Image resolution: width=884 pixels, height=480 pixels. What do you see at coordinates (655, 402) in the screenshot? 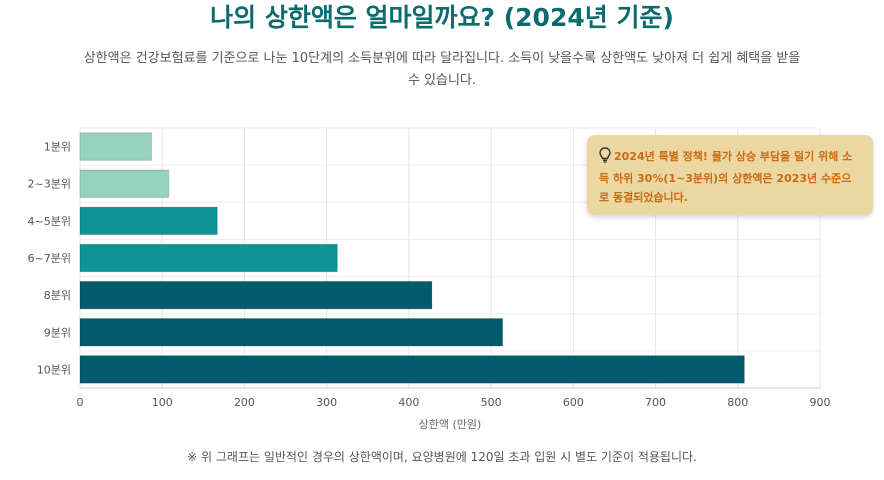
I see `x-tick-label: 700` at bounding box center [655, 402].